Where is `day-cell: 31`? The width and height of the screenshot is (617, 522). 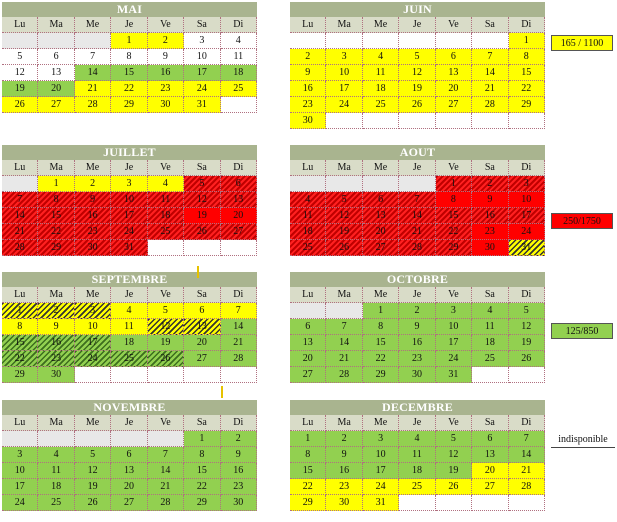
day-cell: 31 is located at coordinates (454, 375).